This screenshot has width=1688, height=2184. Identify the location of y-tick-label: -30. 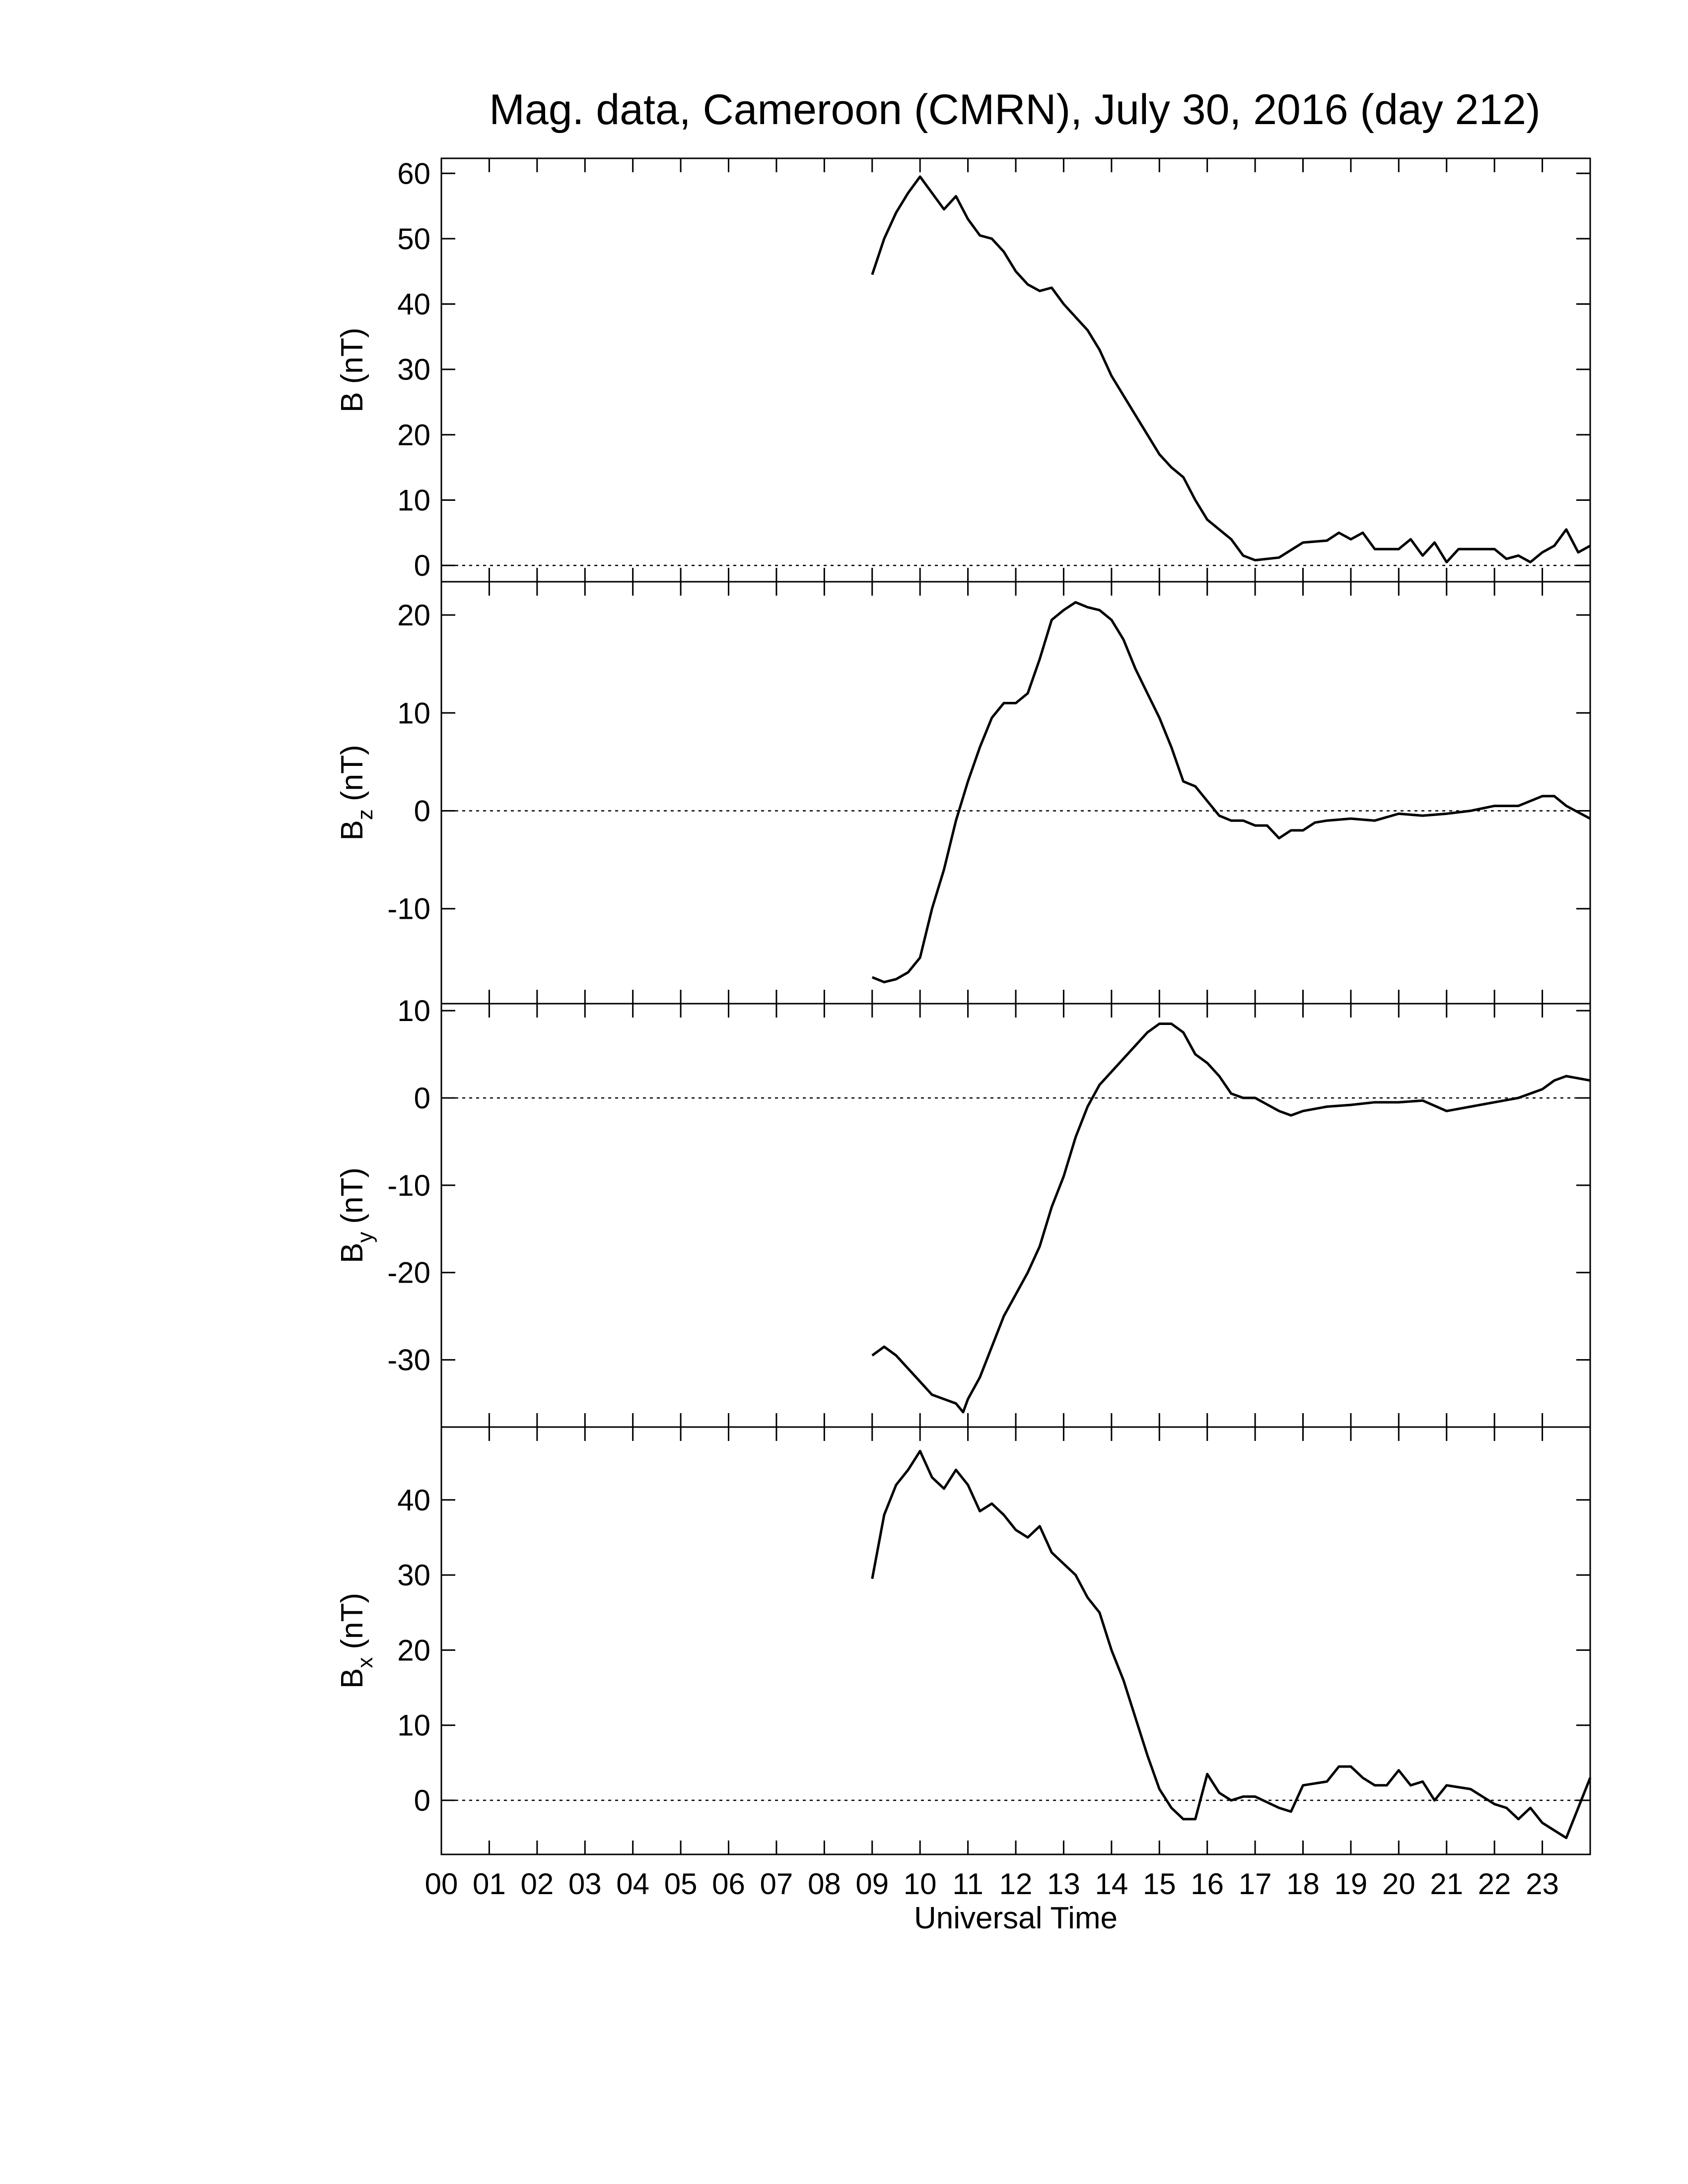
(408, 1360).